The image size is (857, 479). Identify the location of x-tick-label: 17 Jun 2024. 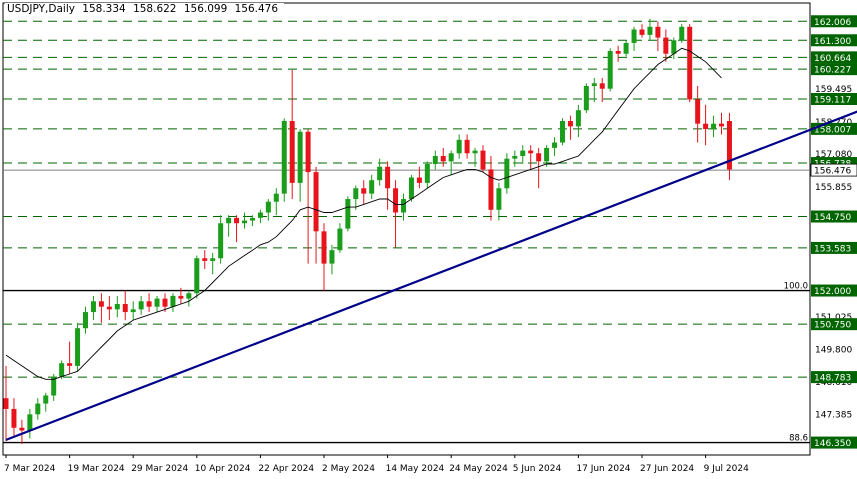
(603, 469).